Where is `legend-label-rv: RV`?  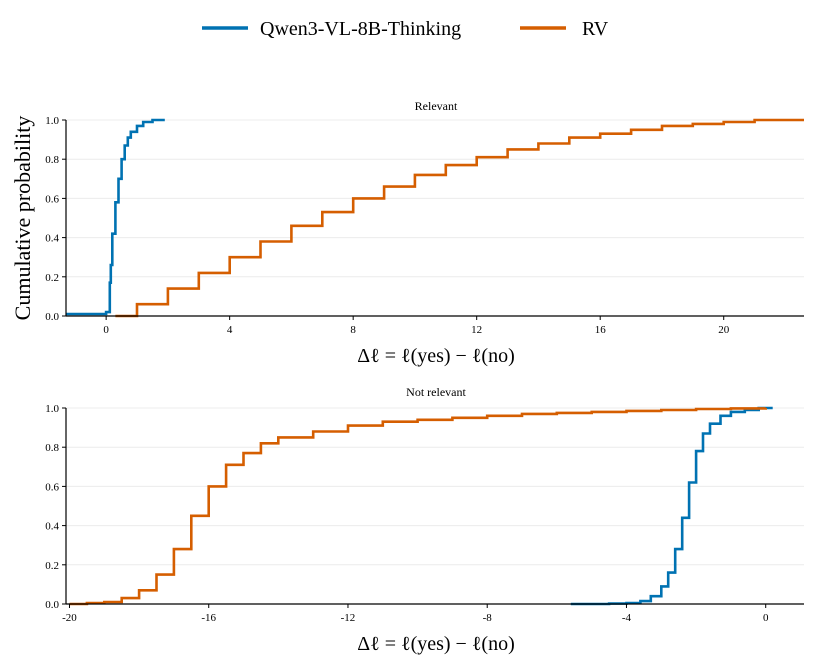
legend-label-rv: RV is located at coordinates (595, 29).